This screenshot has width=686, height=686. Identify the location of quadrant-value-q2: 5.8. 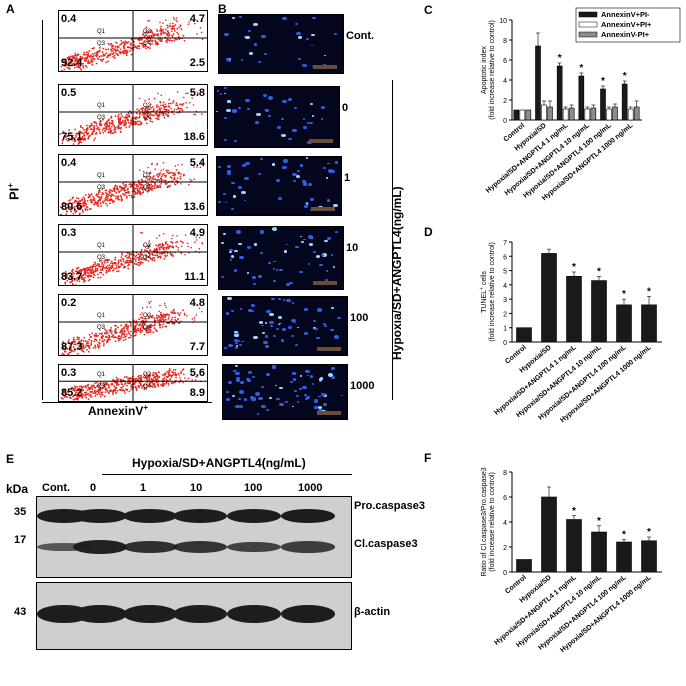
(197, 93).